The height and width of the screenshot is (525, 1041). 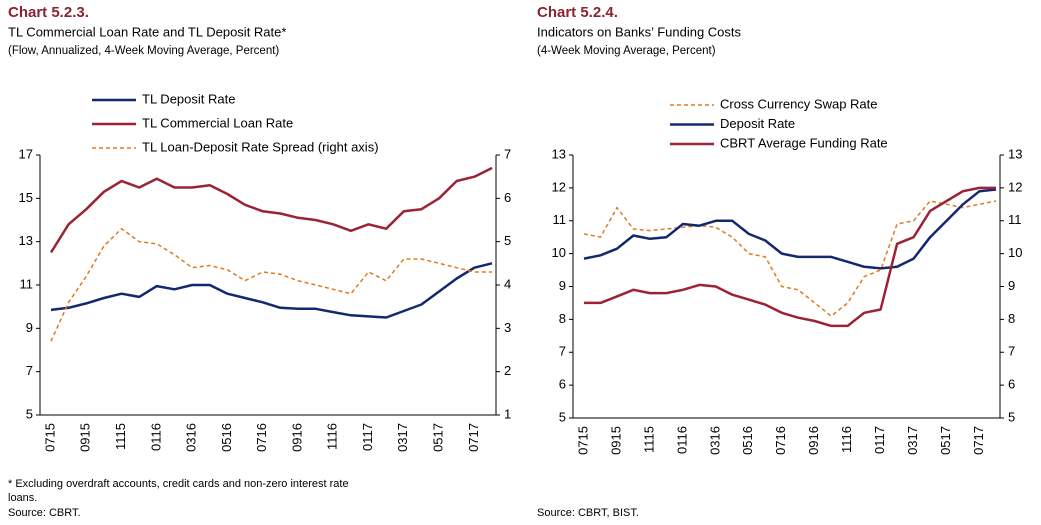 What do you see at coordinates (48, 12) in the screenshot?
I see `chart-title: Chart 5.2.3.` at bounding box center [48, 12].